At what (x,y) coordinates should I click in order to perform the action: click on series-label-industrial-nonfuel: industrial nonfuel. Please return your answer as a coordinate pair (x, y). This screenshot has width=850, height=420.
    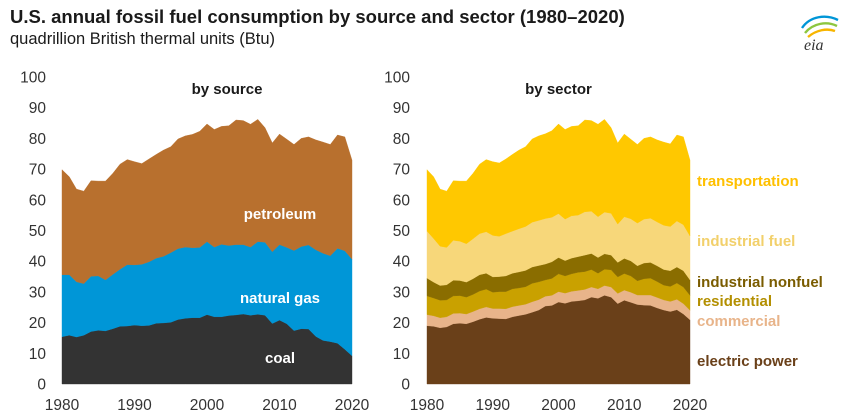
    Looking at the image, I should click on (760, 282).